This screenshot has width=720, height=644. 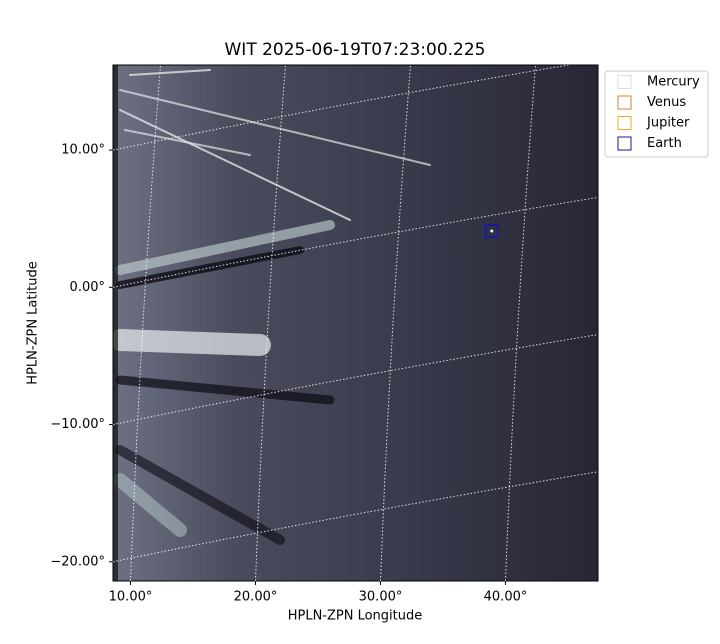 What do you see at coordinates (77, 561) in the screenshot?
I see `y-tick-label: −20.00°` at bounding box center [77, 561].